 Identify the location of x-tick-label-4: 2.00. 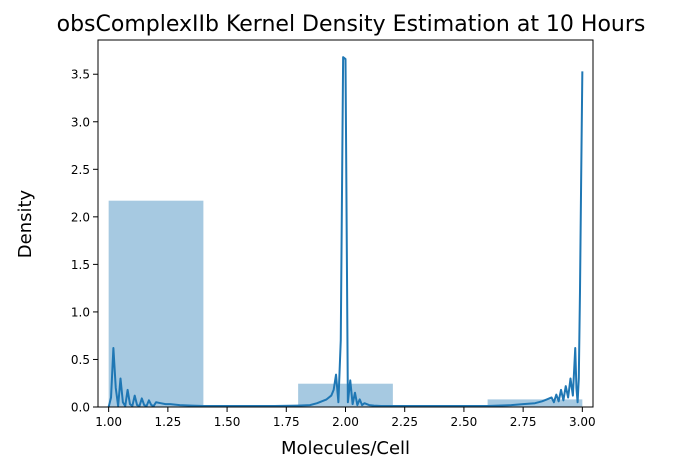
(345, 422).